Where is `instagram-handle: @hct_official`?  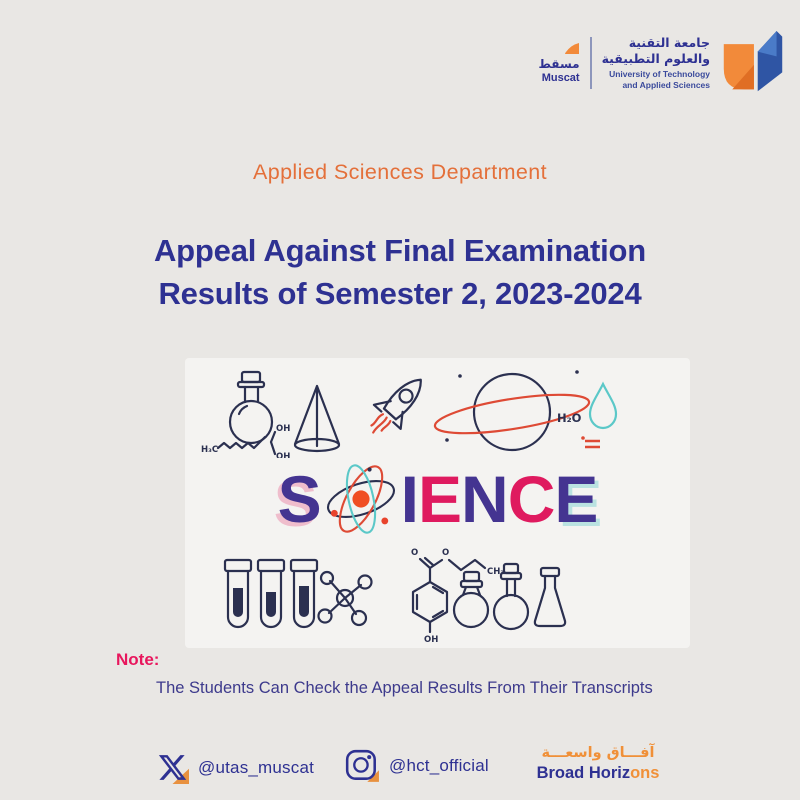 instagram-handle: @hct_official is located at coordinates (439, 765).